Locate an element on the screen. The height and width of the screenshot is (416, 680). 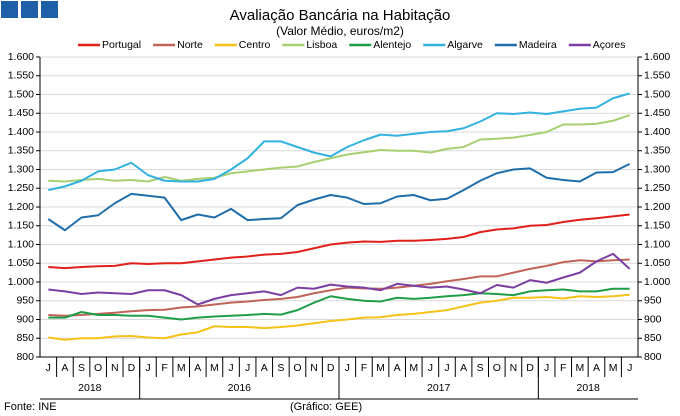
y-tick-label: 1.400 is located at coordinates (21, 132).